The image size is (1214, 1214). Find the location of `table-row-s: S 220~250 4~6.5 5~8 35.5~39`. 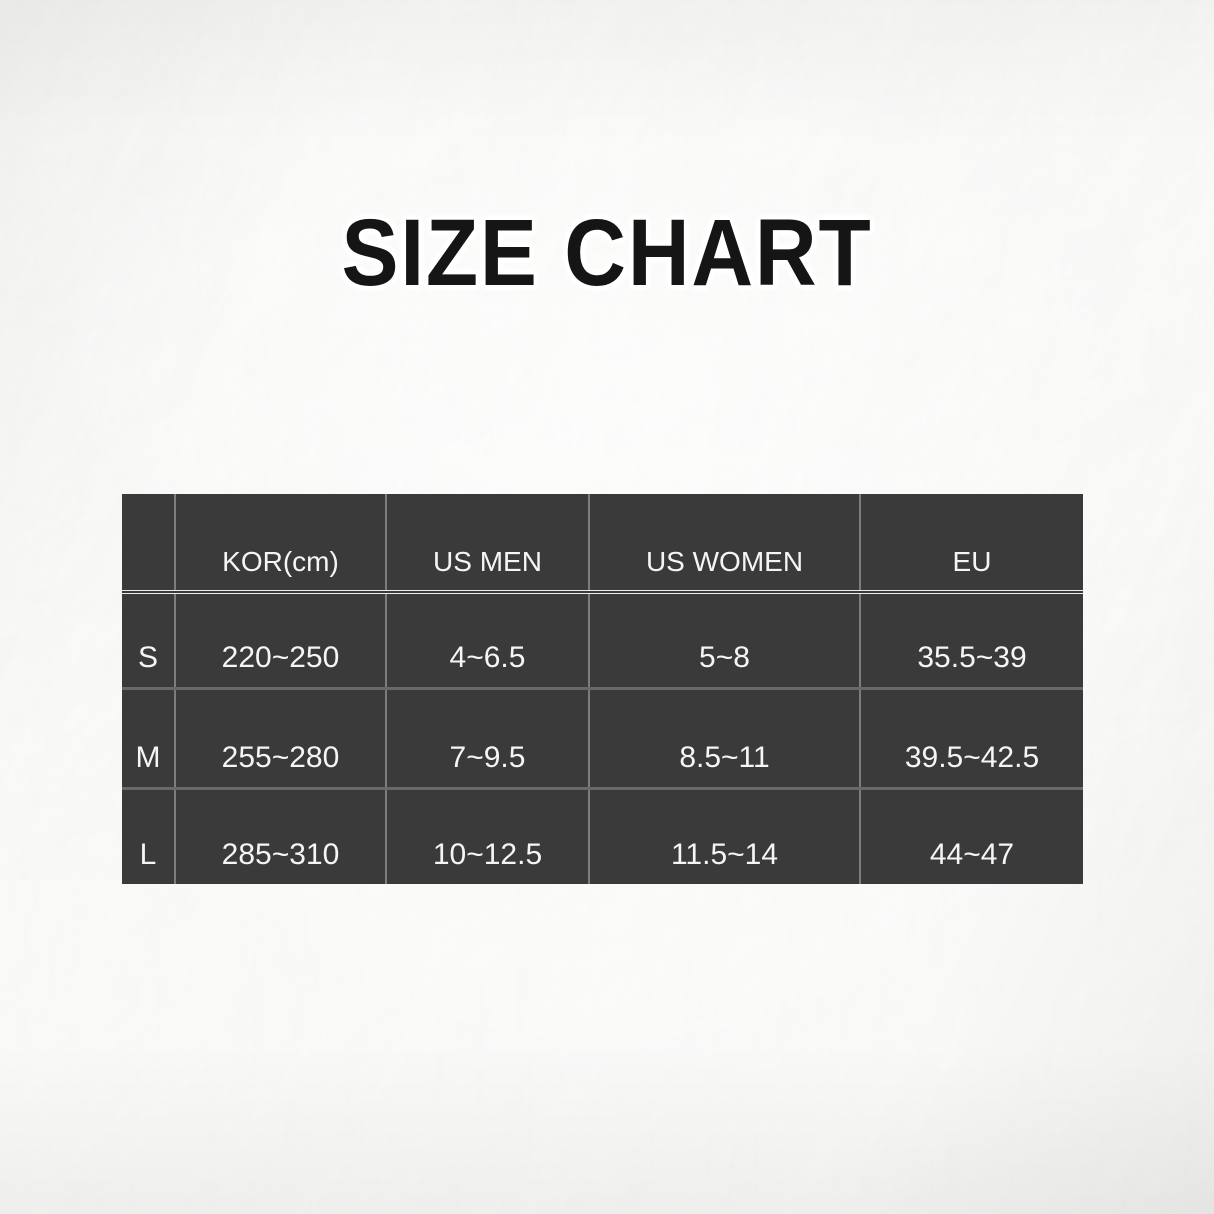

table-row-s: S 220~250 4~6.5 5~8 35.5~39 is located at coordinates (602, 640).